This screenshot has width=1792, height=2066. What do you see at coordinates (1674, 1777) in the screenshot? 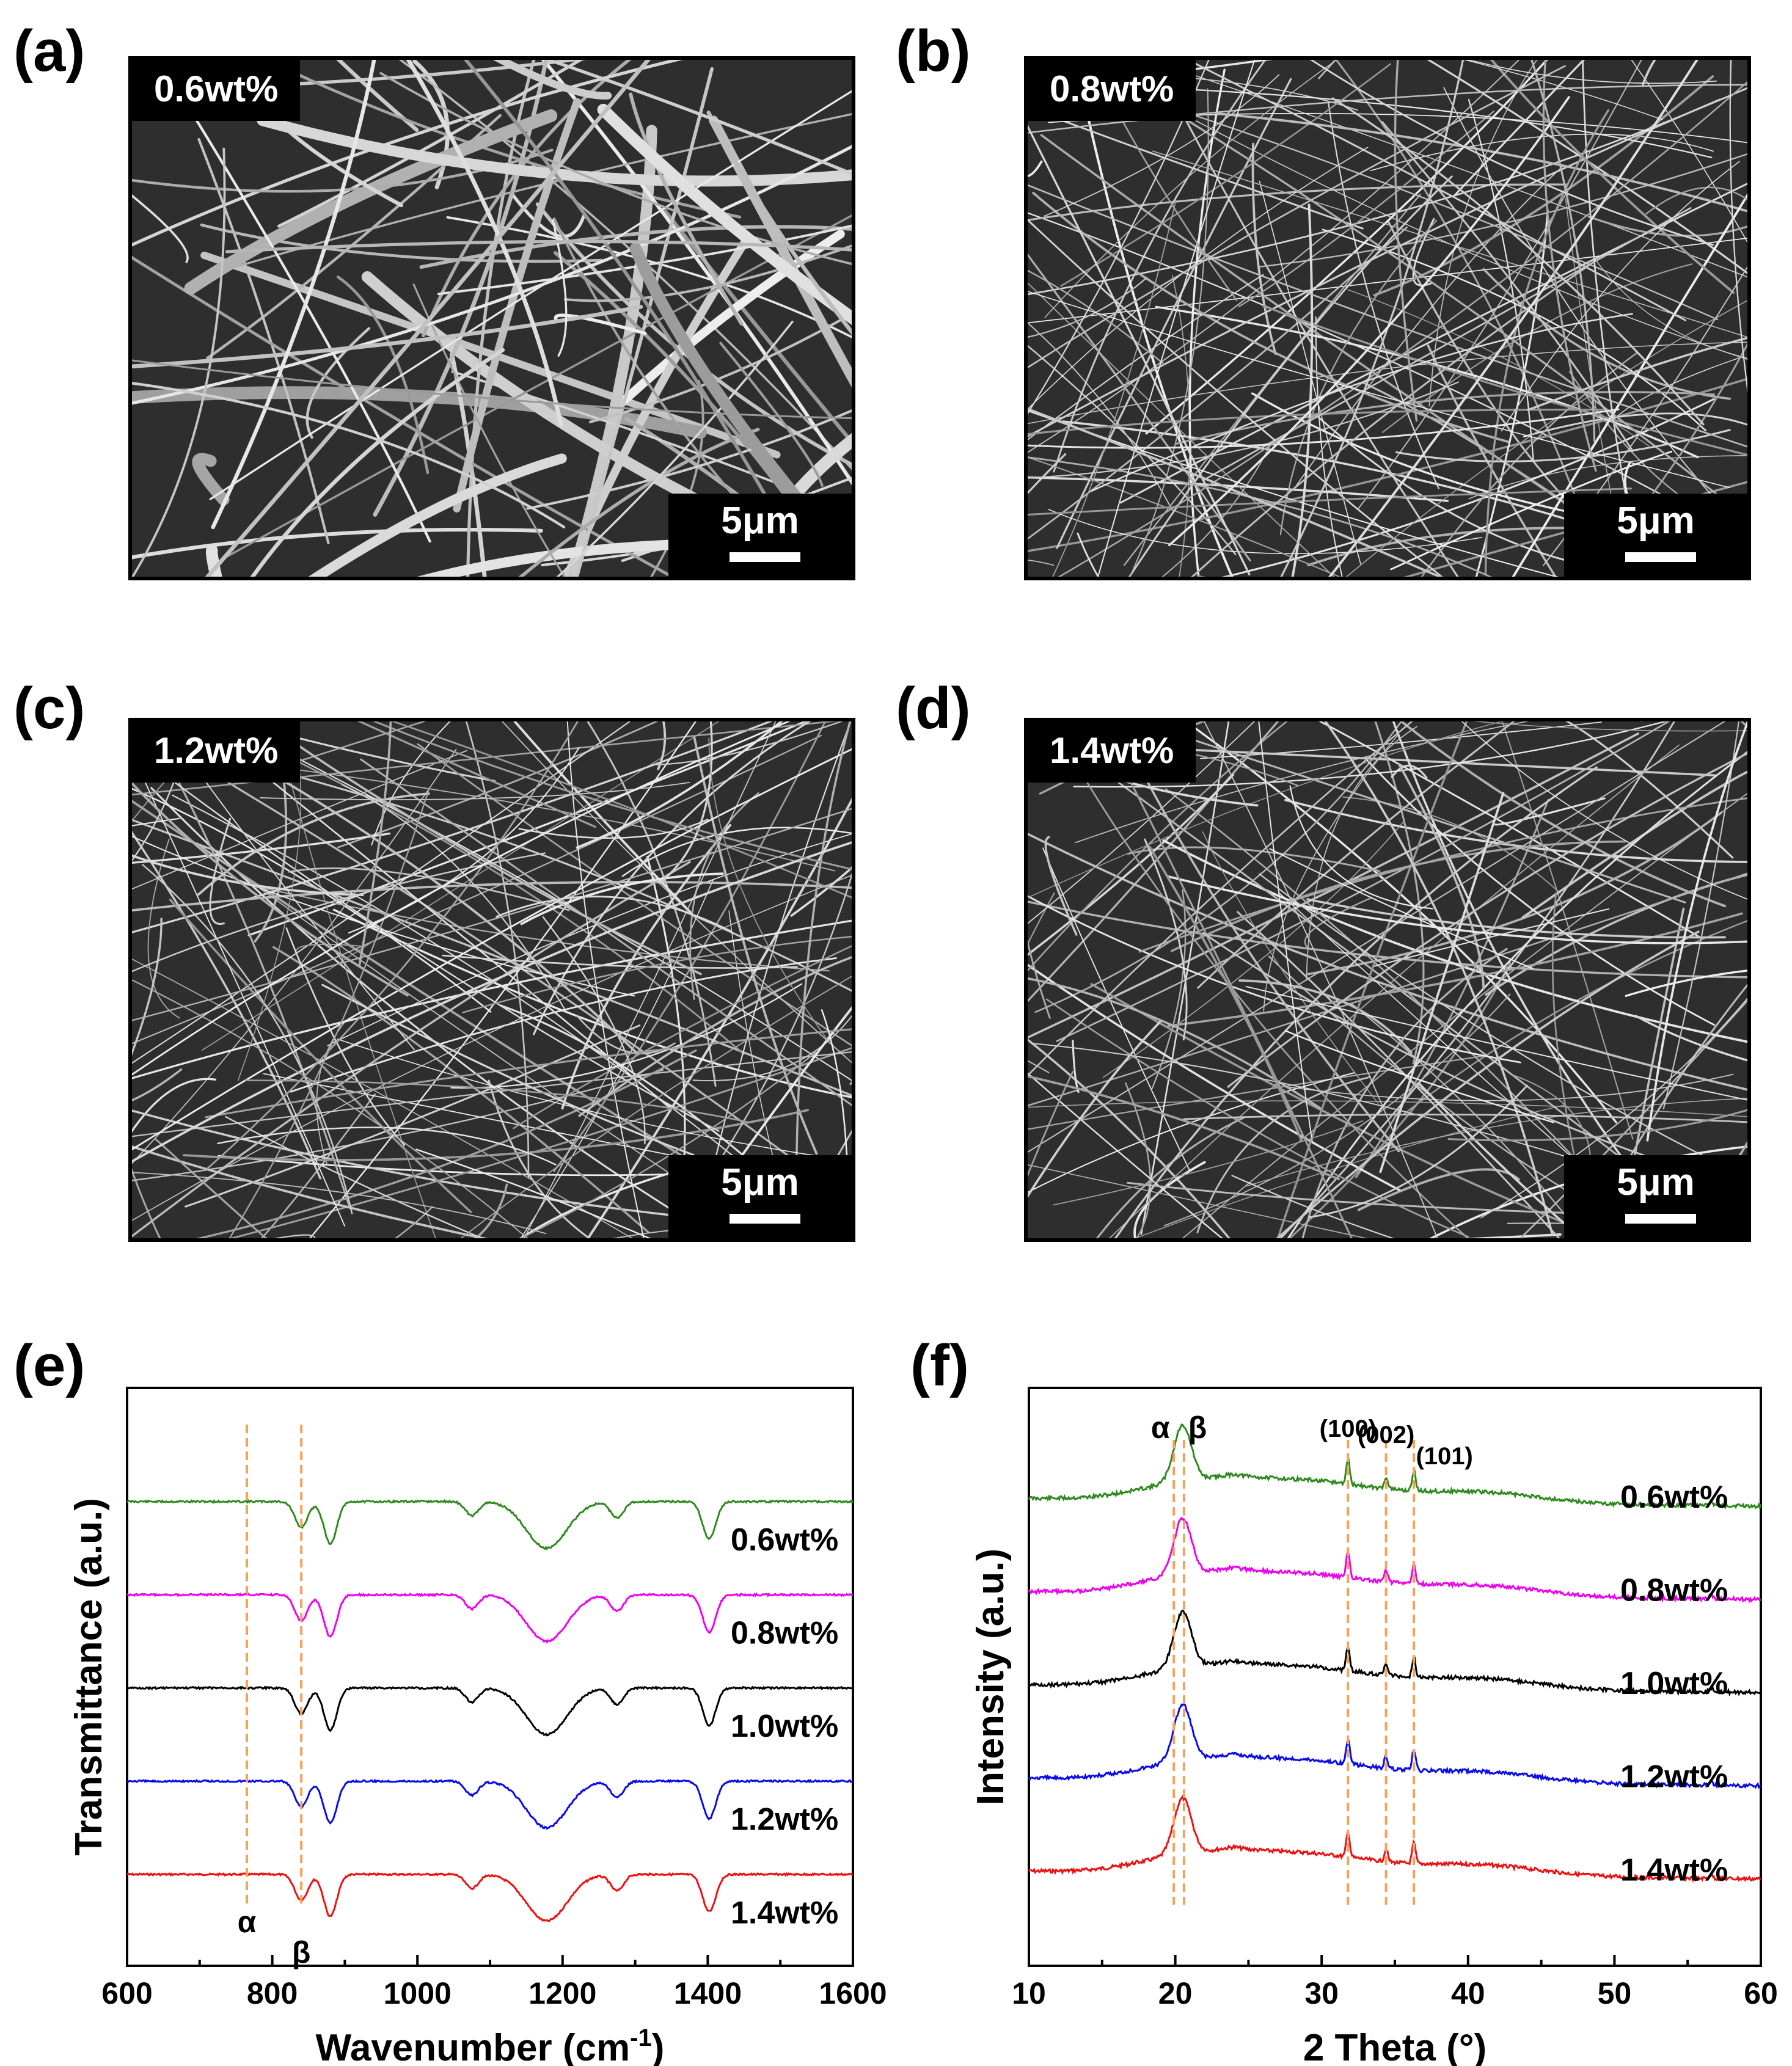
I see `series-label: 1.2wt%` at bounding box center [1674, 1777].